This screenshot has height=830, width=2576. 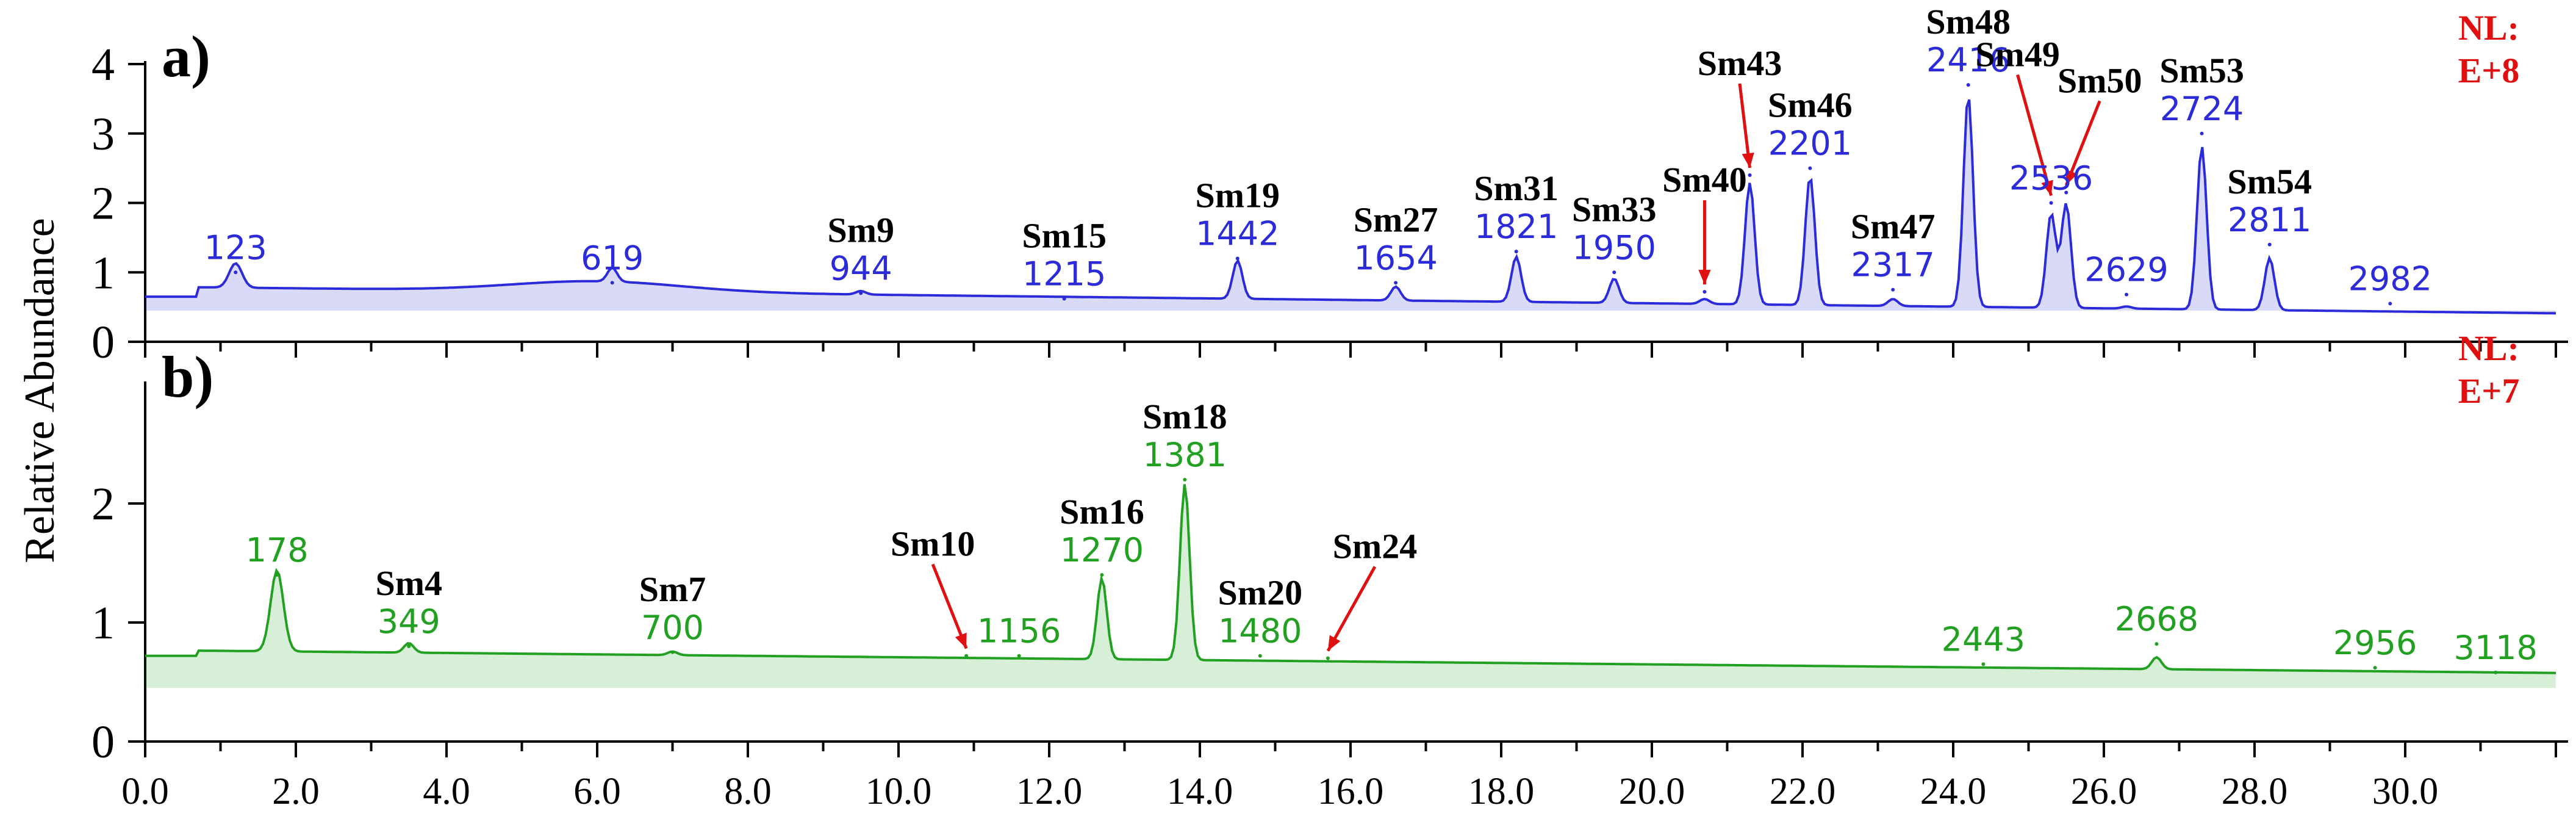 What do you see at coordinates (236, 247) in the screenshot?
I see `peak-retention-label: 123` at bounding box center [236, 247].